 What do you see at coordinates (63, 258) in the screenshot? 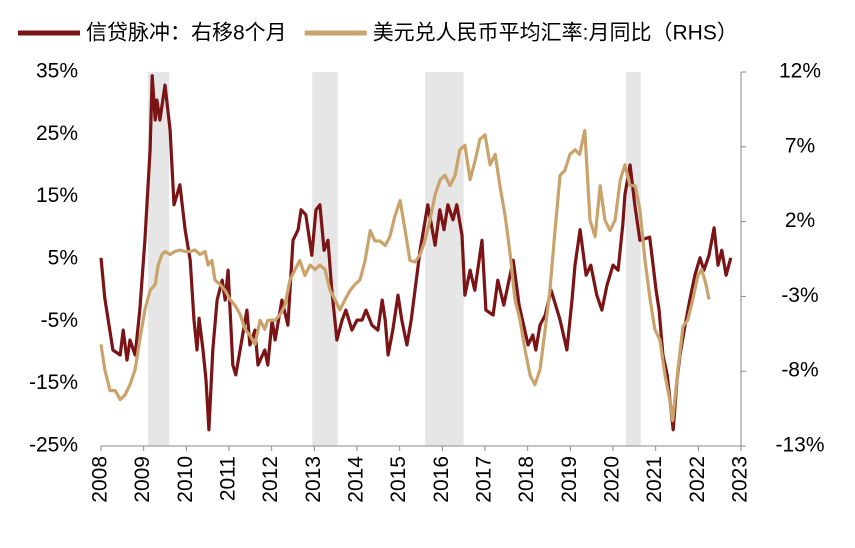
I see `y-tick-label: 5%` at bounding box center [63, 258].